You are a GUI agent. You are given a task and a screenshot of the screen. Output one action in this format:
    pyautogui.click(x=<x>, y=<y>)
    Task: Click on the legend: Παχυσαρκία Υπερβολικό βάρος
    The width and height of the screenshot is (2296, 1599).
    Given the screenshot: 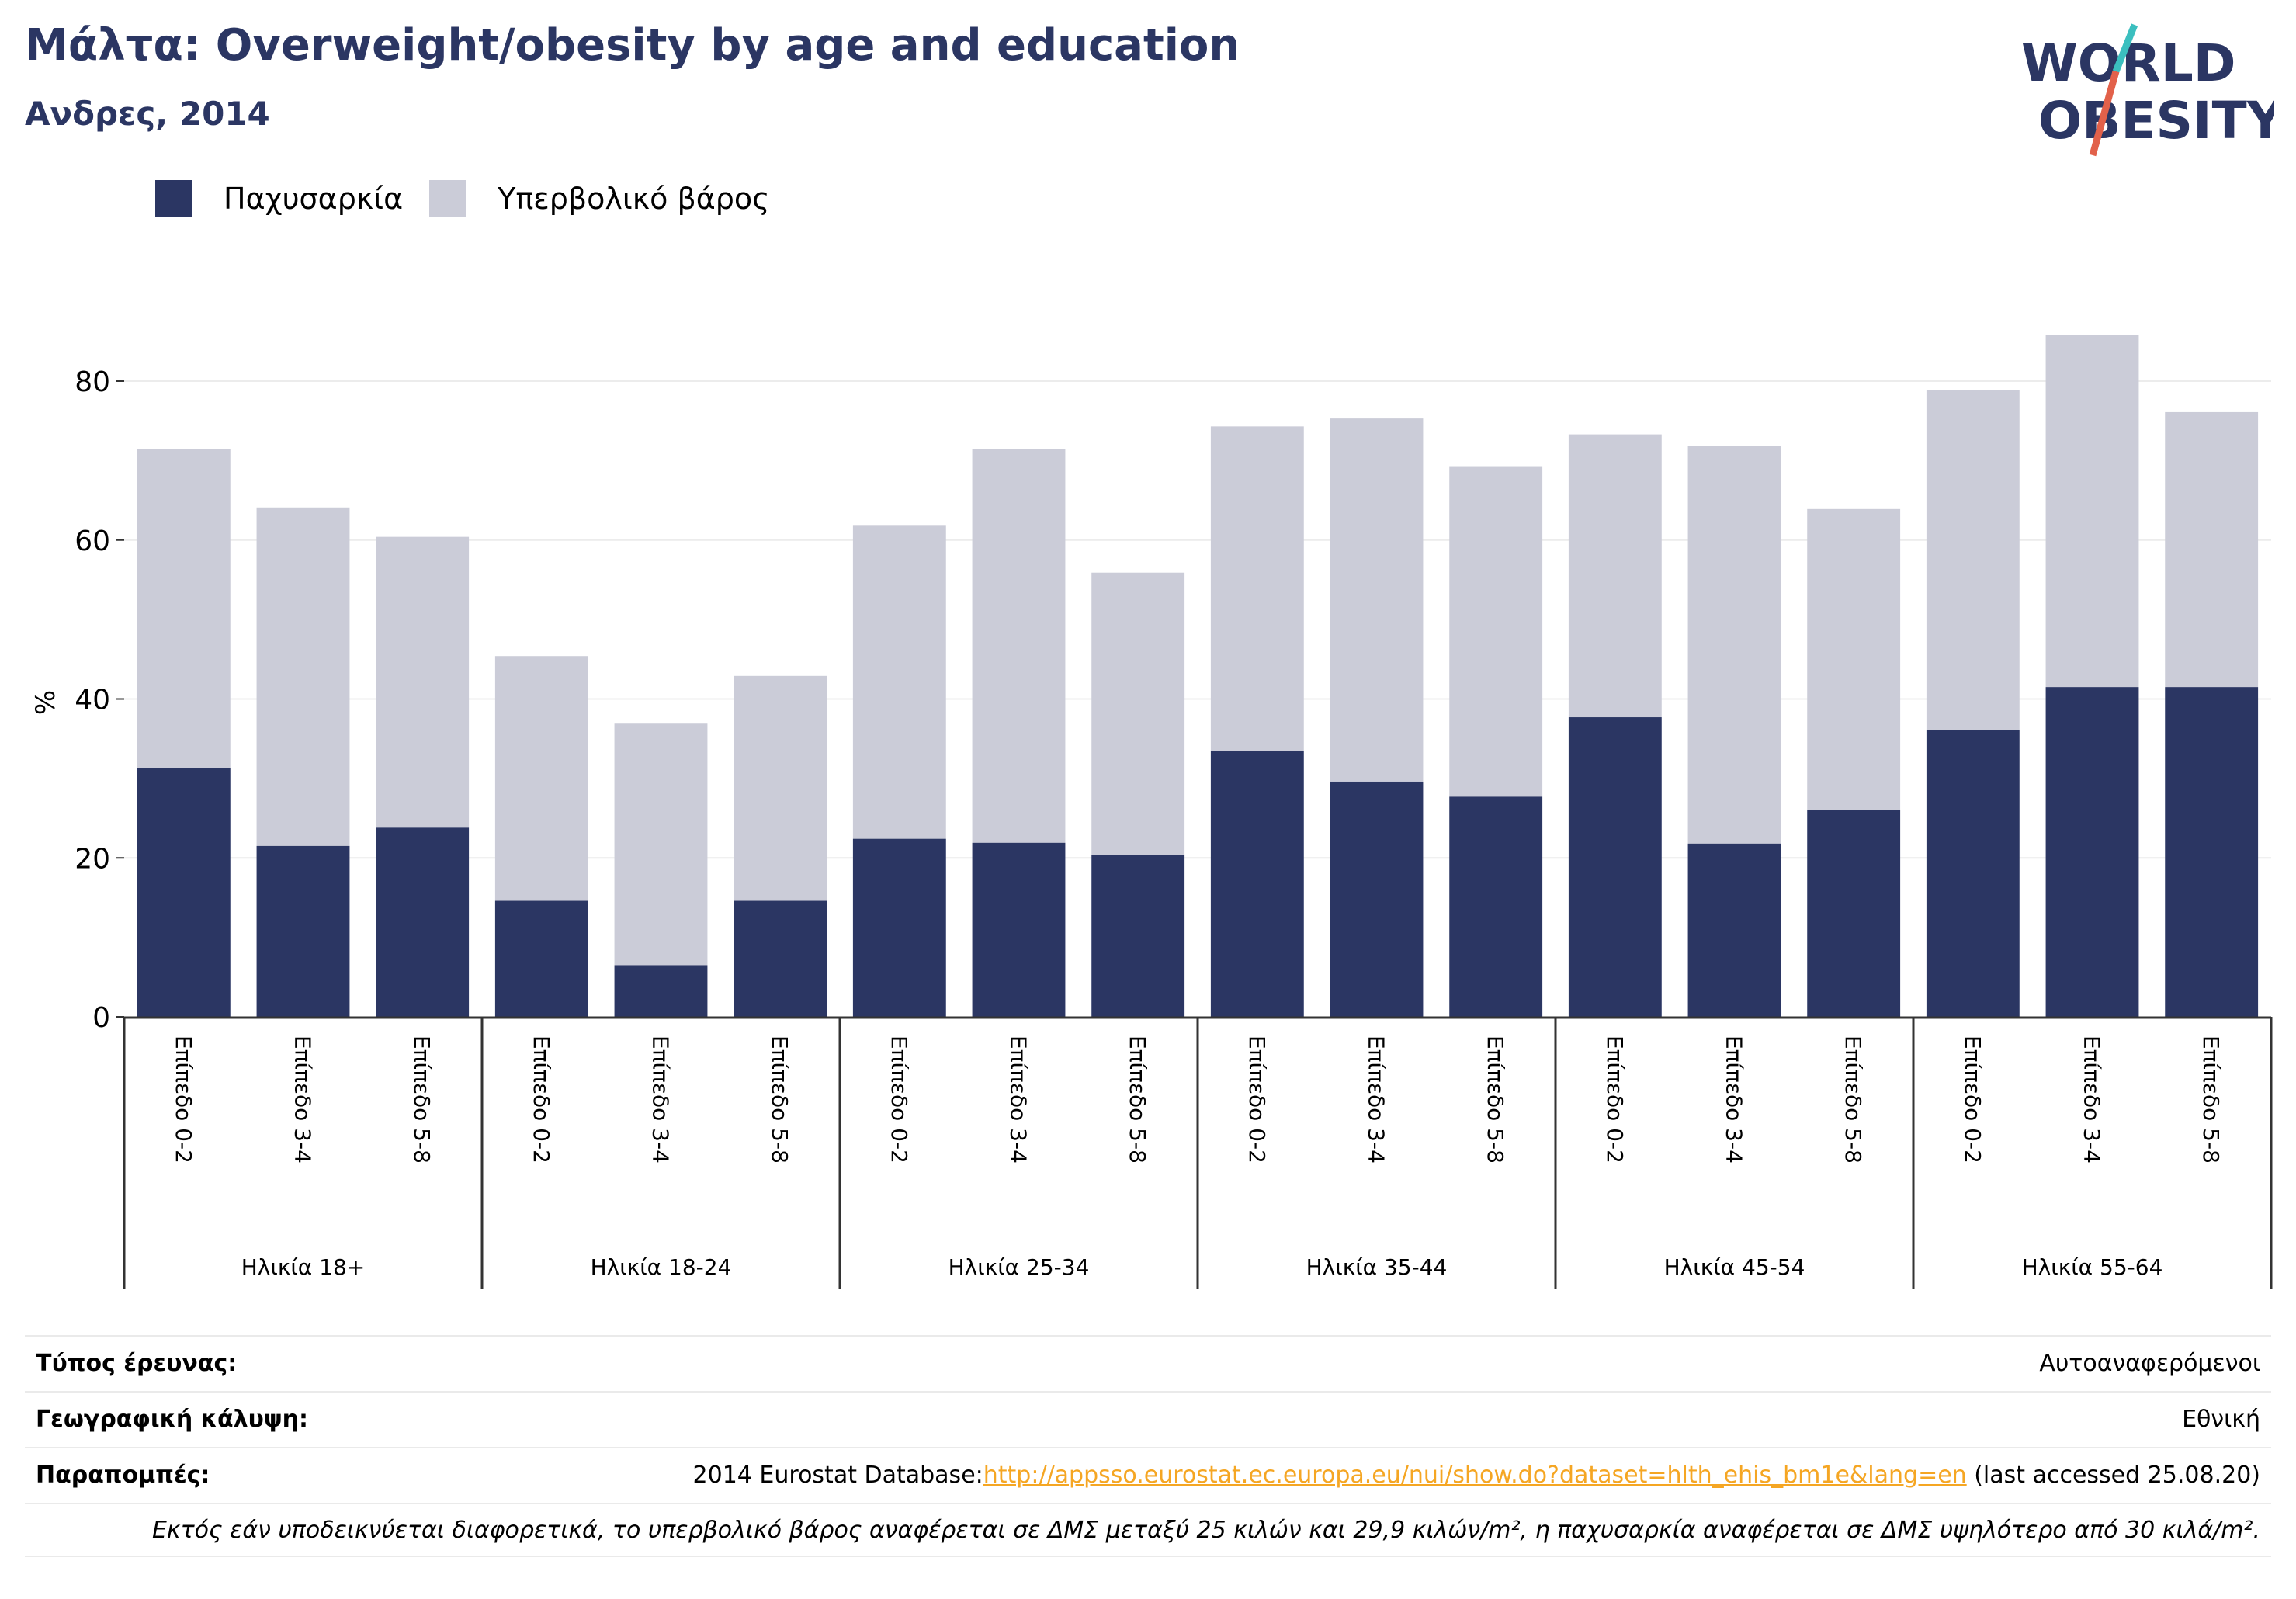 What is the action you would take?
    pyautogui.click(x=475, y=199)
    